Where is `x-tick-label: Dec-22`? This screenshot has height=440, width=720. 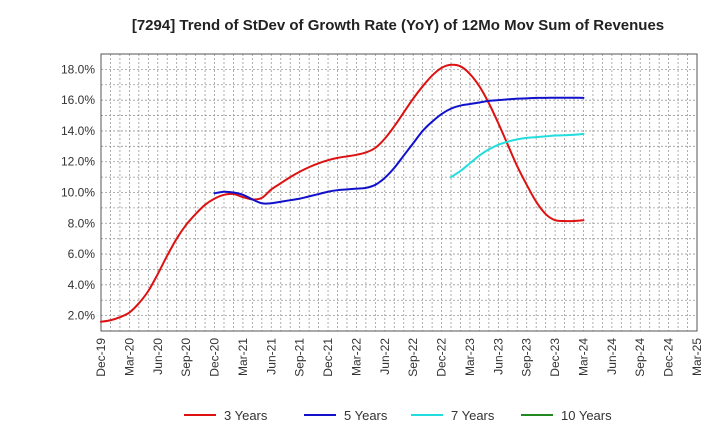
x-tick-label: Dec-22 is located at coordinates (442, 357).